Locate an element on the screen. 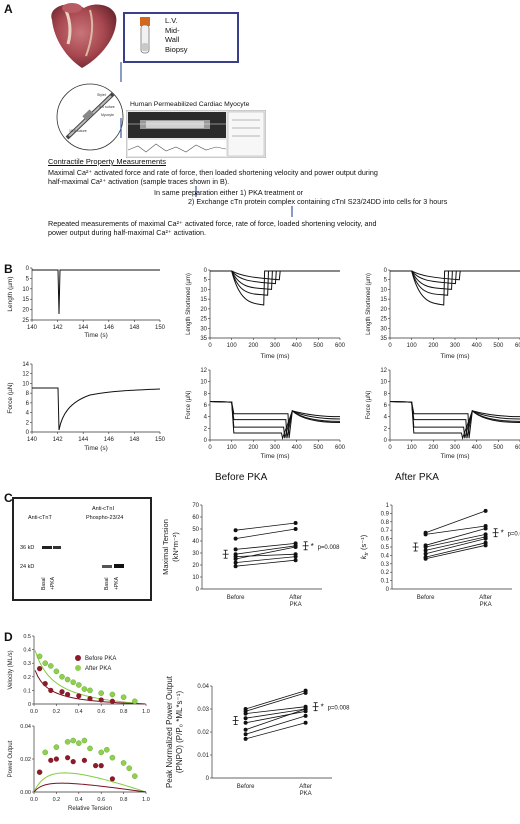  x-tick-label: 140 is located at coordinates (32, 440).